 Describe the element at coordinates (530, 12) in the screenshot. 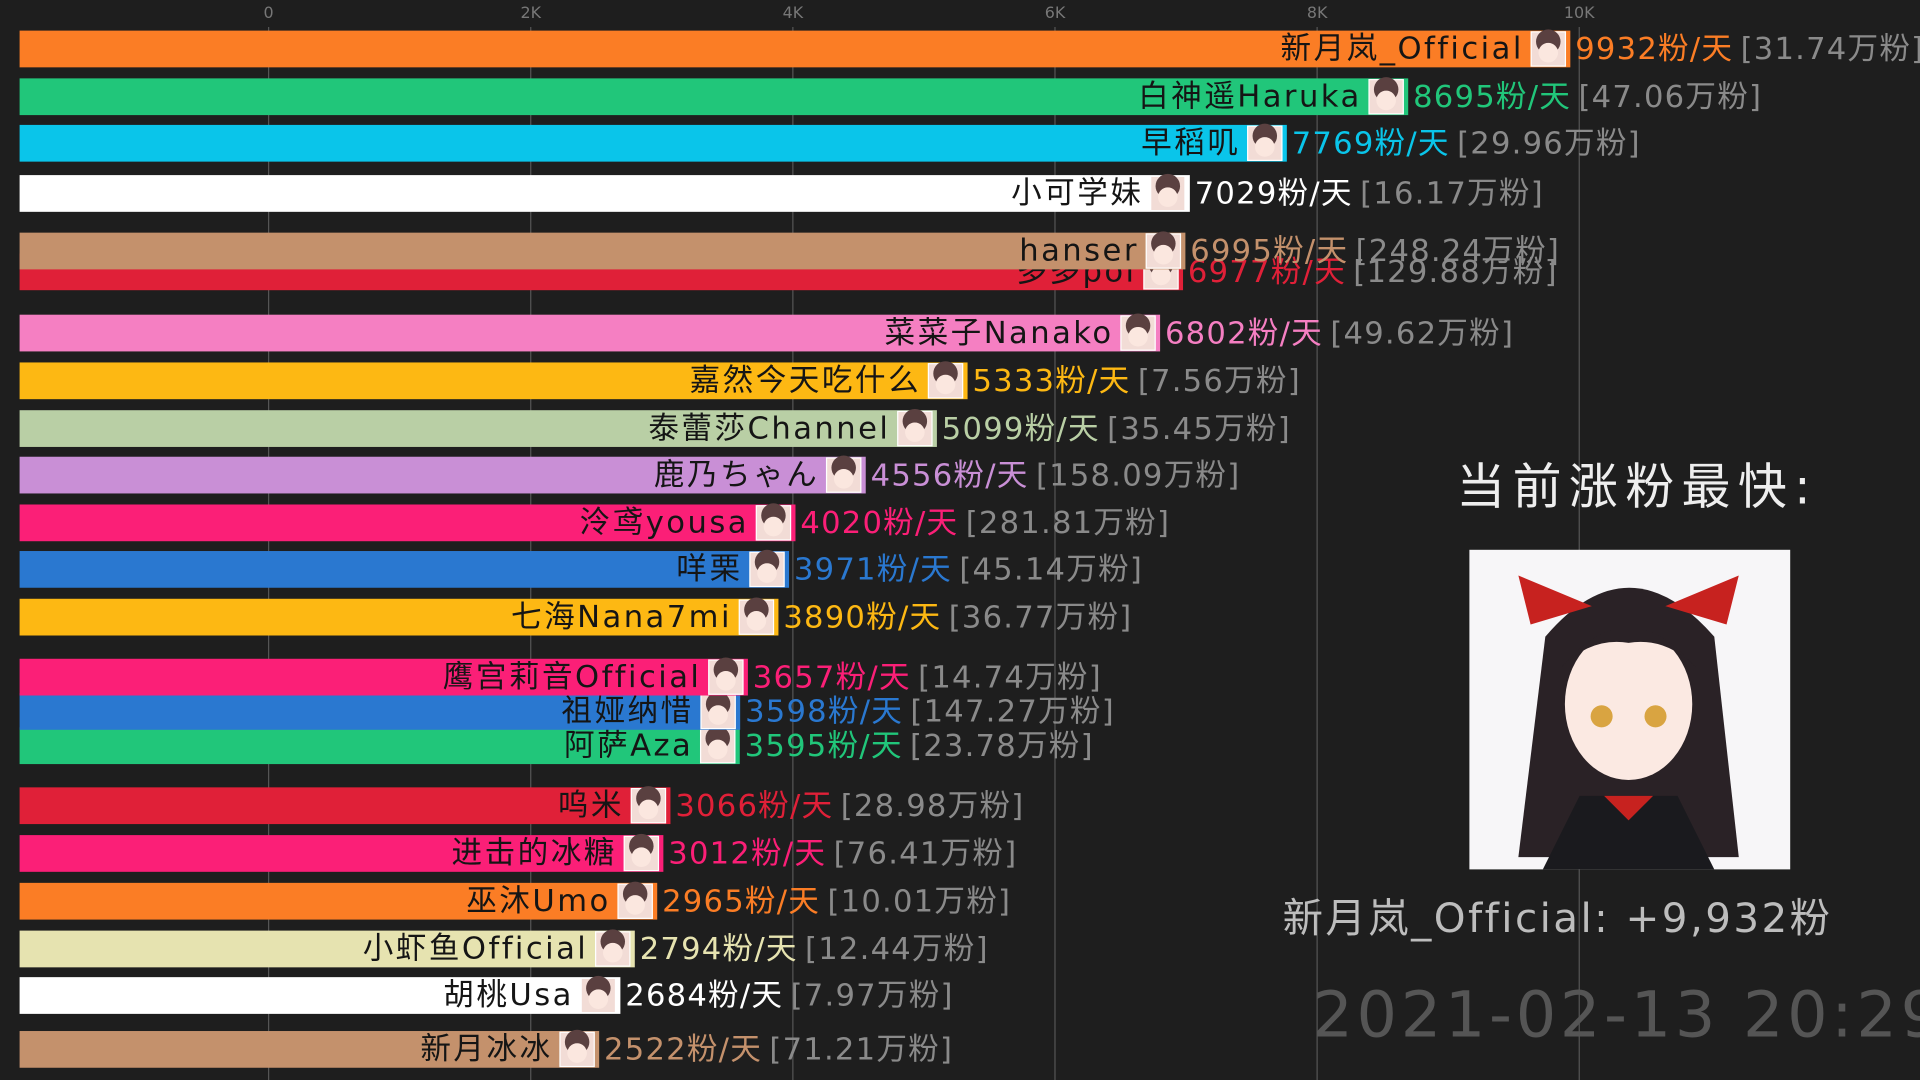

I see `x-tick-label: 2K` at that location.